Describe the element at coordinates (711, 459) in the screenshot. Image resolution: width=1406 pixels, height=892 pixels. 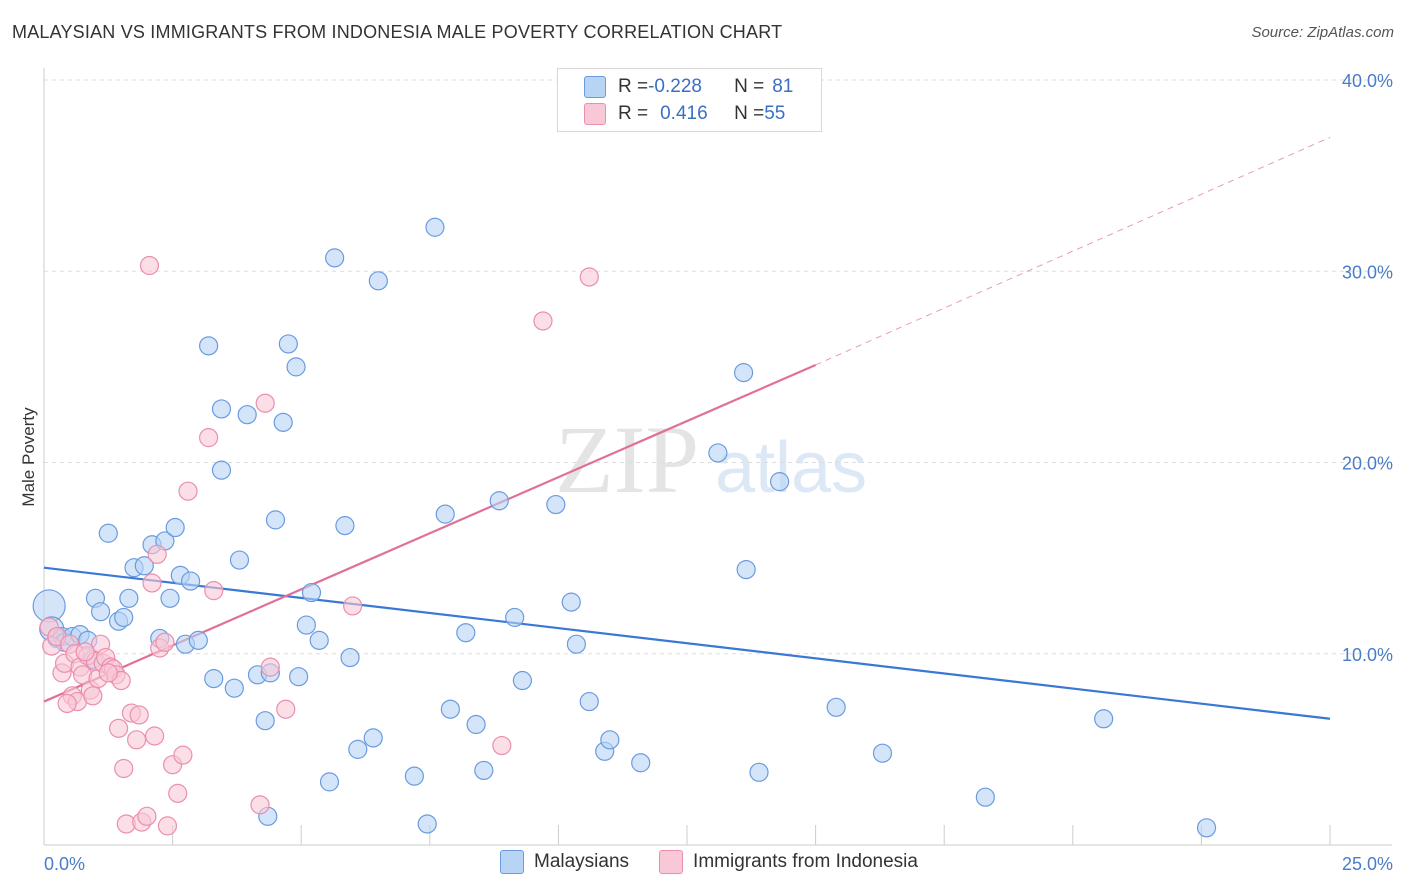
I see `watermark: ZIP atlas` at that location.